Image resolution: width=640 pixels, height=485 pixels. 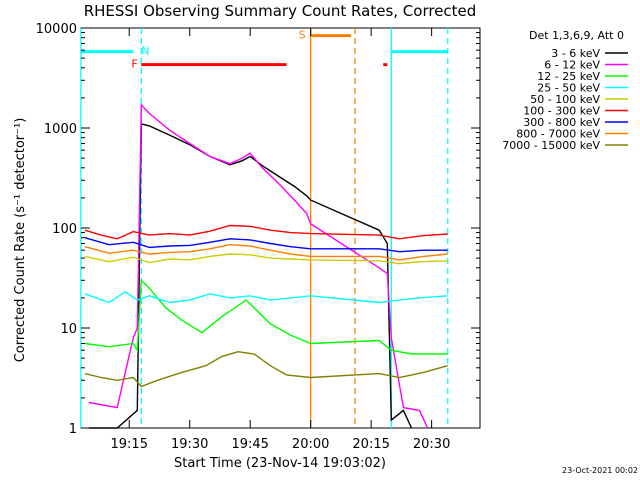 What do you see at coordinates (249, 444) in the screenshot?
I see `x-tick-label-2: 19:45` at bounding box center [249, 444].